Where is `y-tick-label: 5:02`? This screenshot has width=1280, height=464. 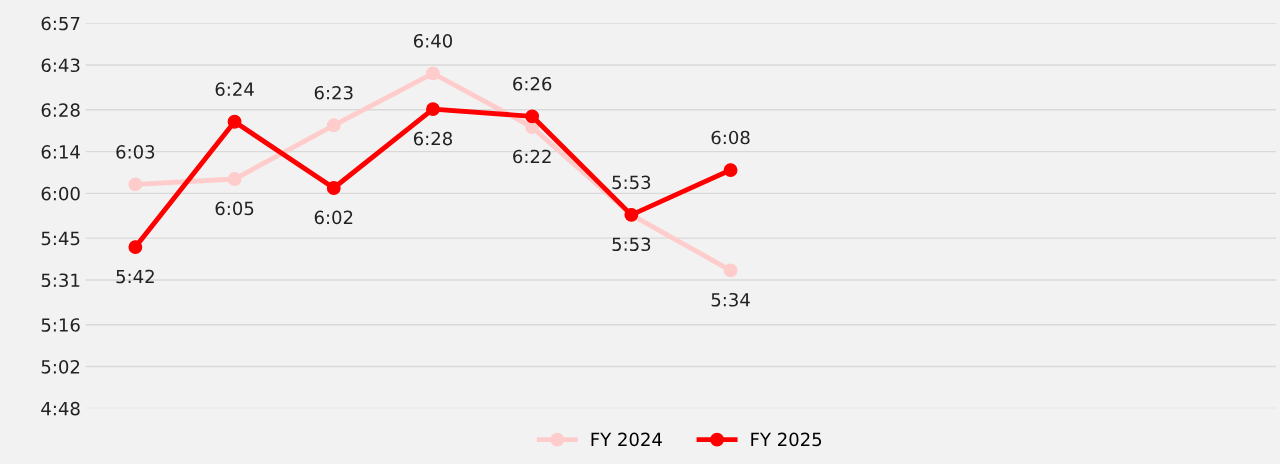 y-tick-label: 5:02 is located at coordinates (60, 366).